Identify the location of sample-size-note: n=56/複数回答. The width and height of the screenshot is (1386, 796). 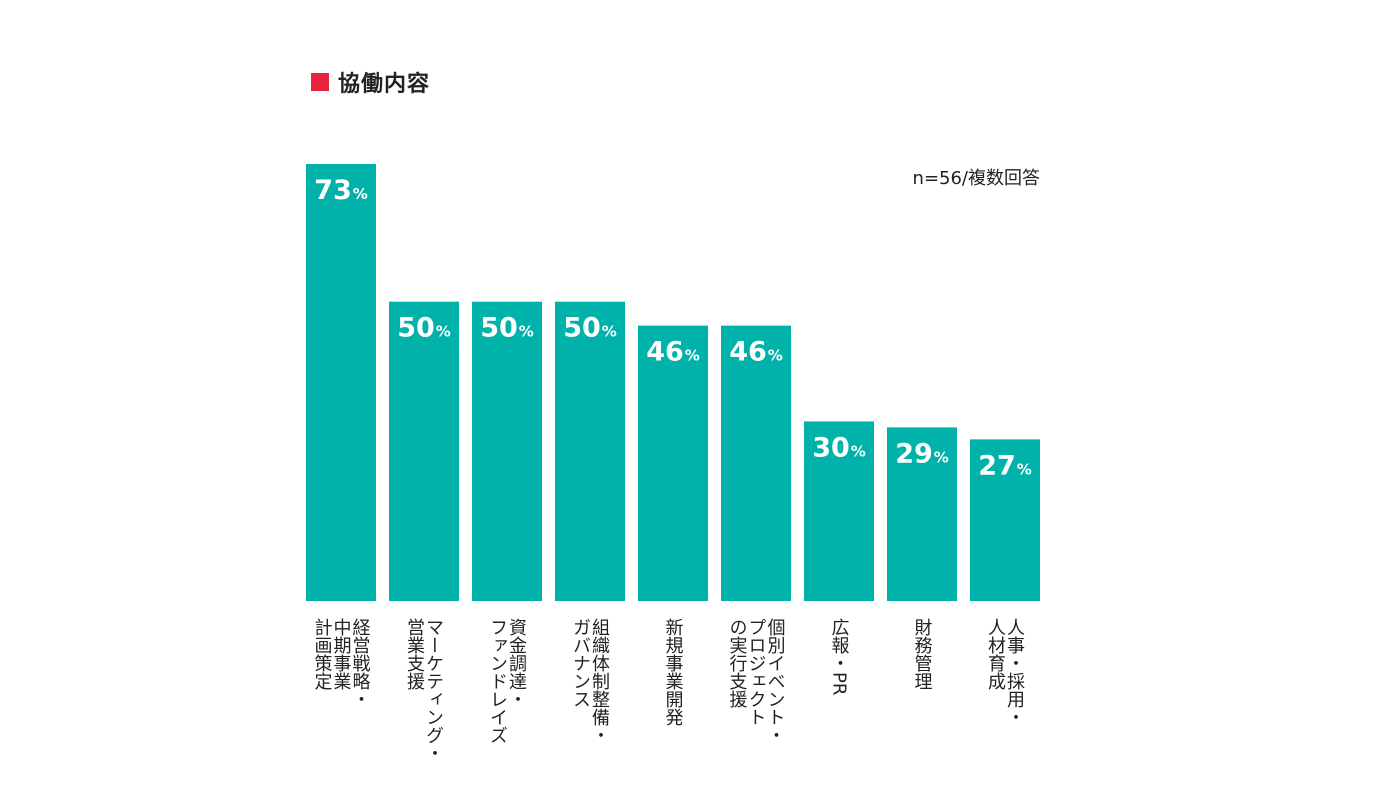
(976, 178).